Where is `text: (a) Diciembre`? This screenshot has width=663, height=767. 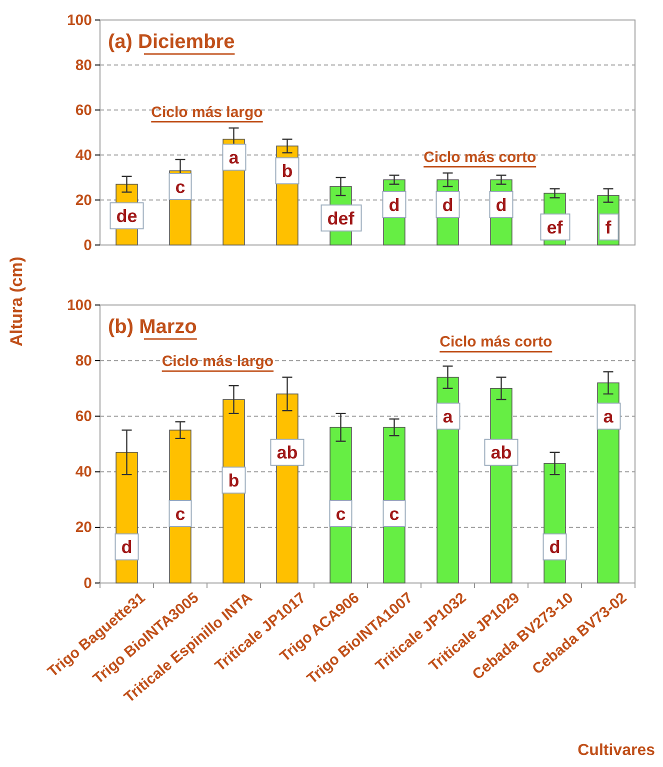 text: (a) Diciembre is located at coordinates (171, 42).